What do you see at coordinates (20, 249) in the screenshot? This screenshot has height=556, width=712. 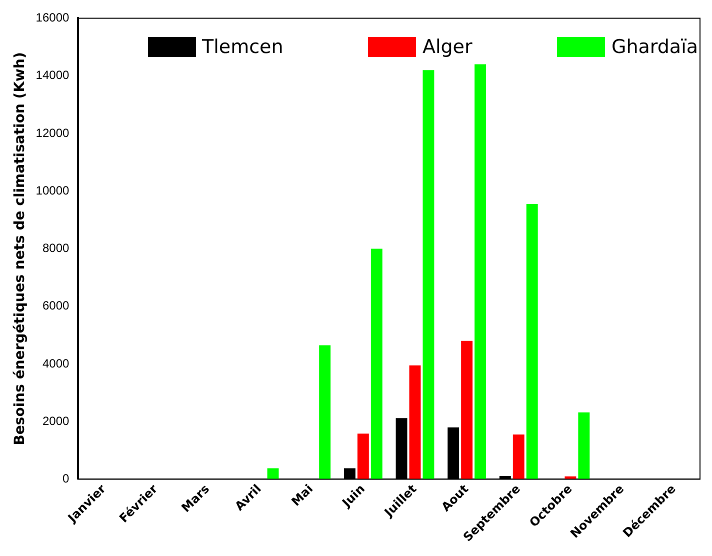 I see `y-axis-title: Besoins énergétiques nets de climatisation (Kwh)` at bounding box center [20, 249].